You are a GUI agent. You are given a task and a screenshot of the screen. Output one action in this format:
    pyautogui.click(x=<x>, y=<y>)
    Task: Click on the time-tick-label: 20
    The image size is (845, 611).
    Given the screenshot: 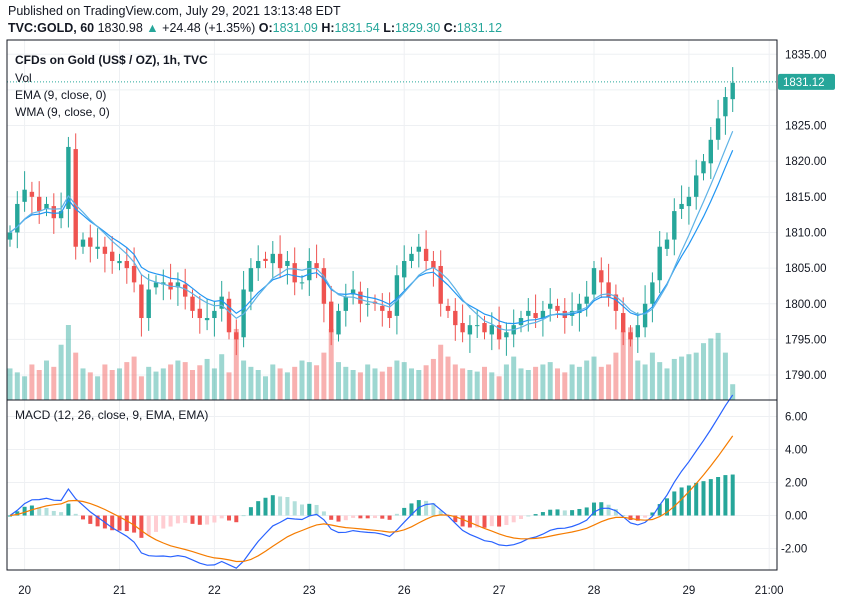 What is the action you would take?
    pyautogui.click(x=24, y=591)
    